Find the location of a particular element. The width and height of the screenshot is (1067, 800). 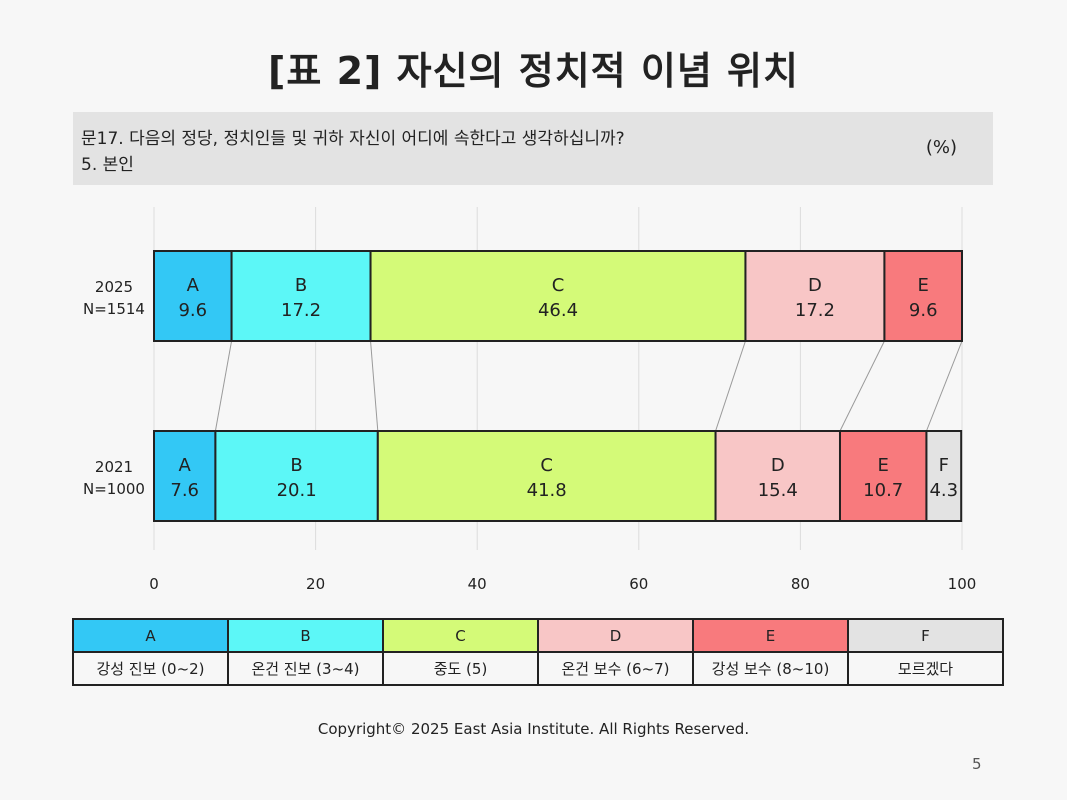

row-n-label: N=1000 is located at coordinates (114, 489).